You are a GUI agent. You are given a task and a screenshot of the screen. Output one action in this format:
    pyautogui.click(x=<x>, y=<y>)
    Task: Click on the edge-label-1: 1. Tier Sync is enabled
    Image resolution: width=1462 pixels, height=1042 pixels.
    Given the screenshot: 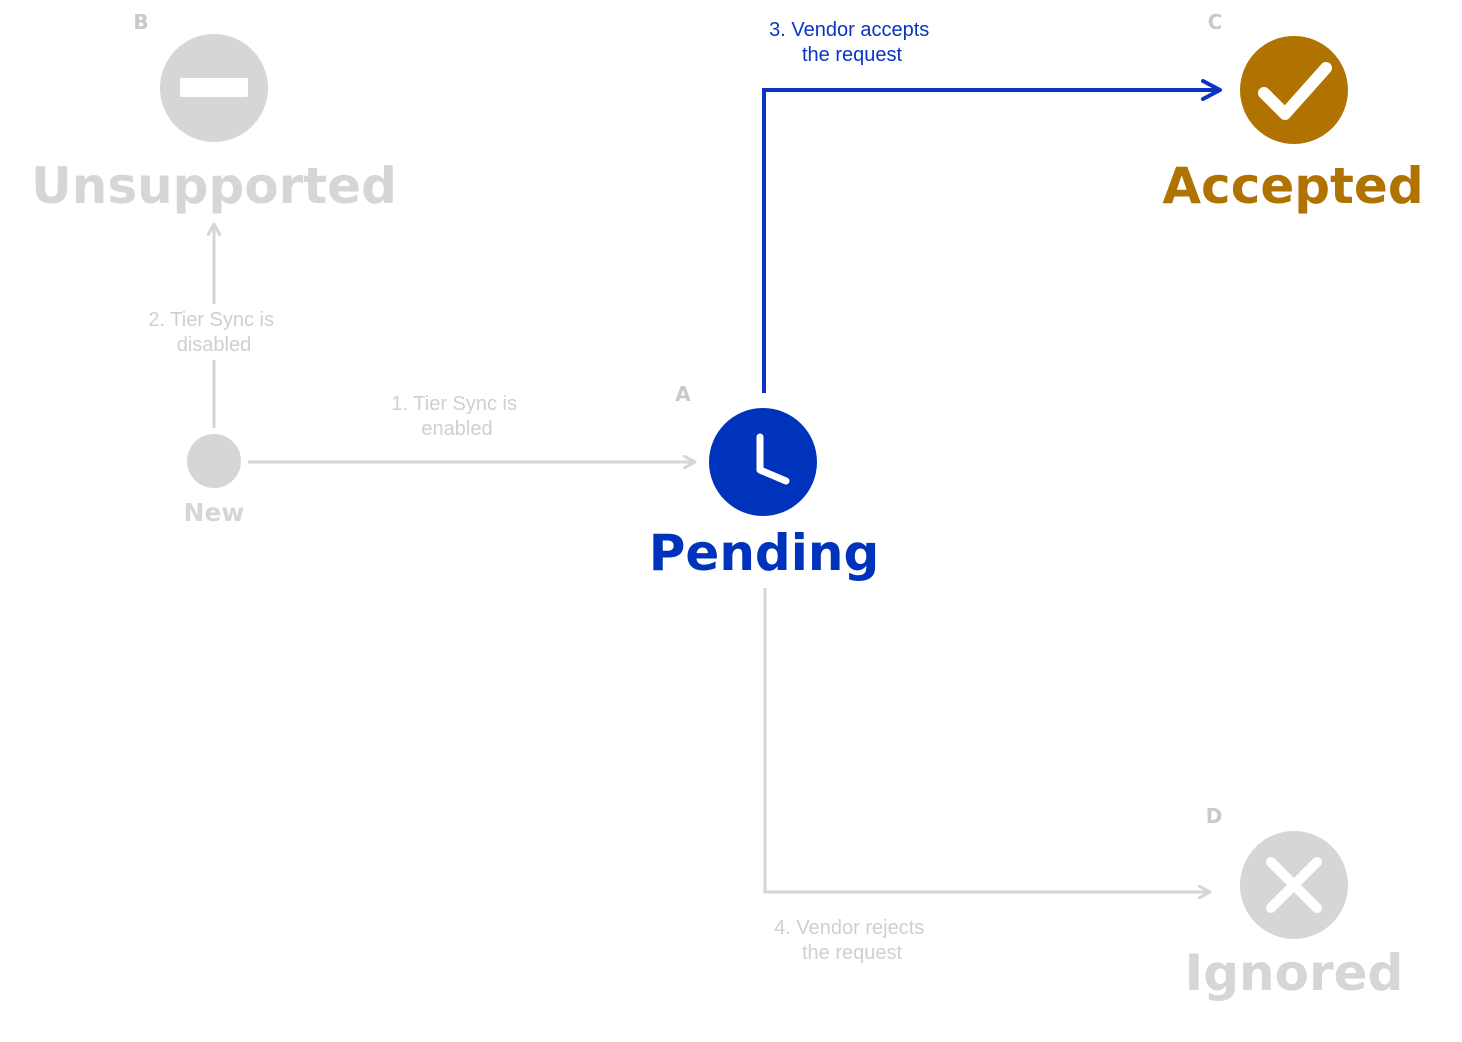 What is the action you would take?
    pyautogui.click(x=456, y=416)
    